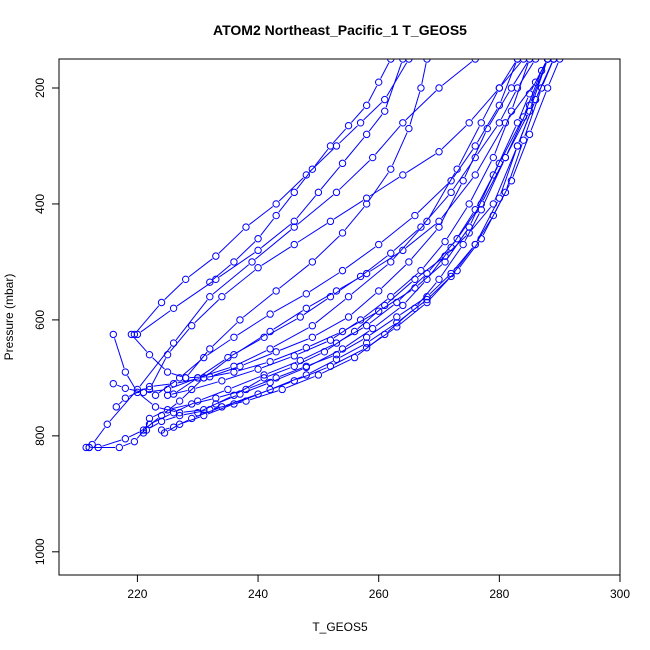  What do you see at coordinates (137, 594) in the screenshot?
I see `x-tick-label: 220` at bounding box center [137, 594].